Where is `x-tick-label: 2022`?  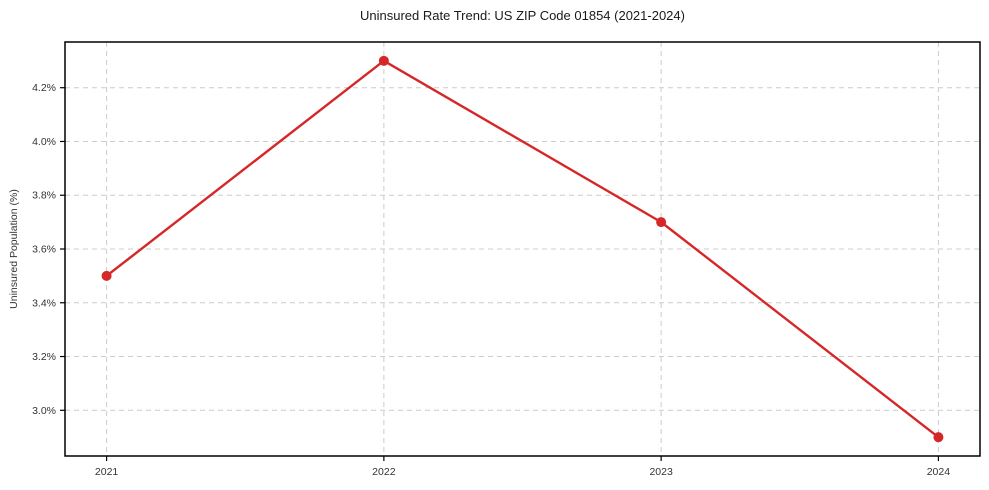
x-tick-label: 2022 is located at coordinates (384, 472).